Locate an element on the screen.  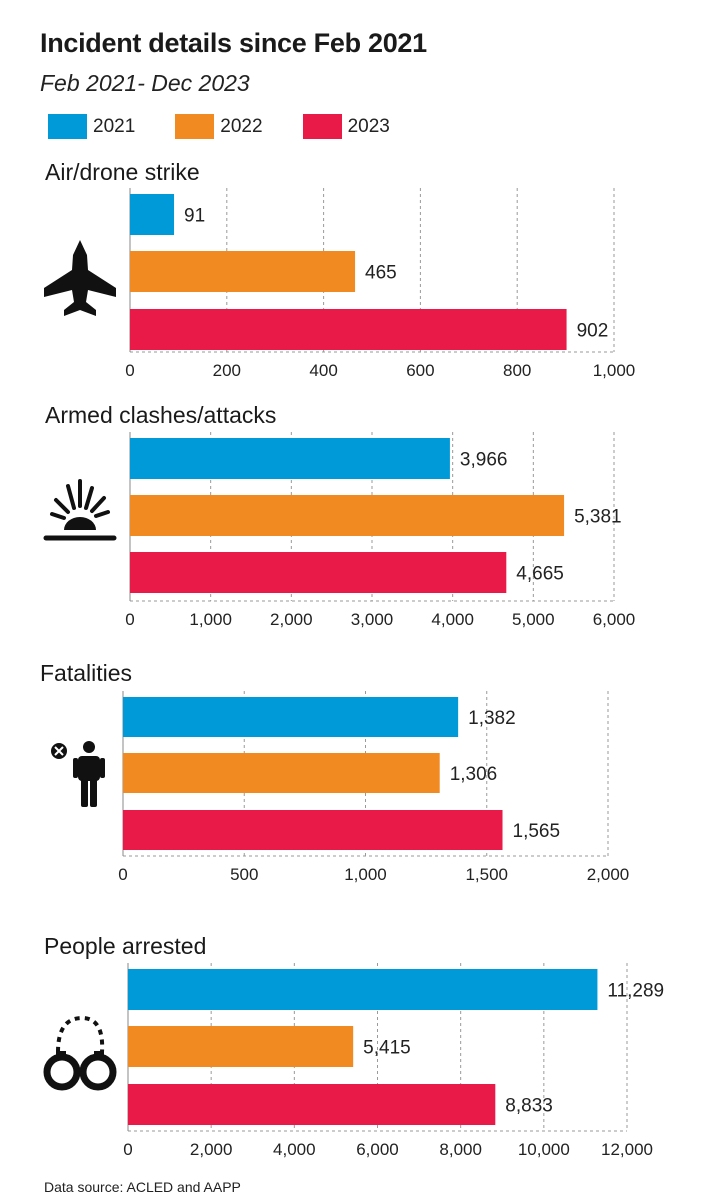
legend: 2021 2022 2023 is located at coordinates (239, 126).